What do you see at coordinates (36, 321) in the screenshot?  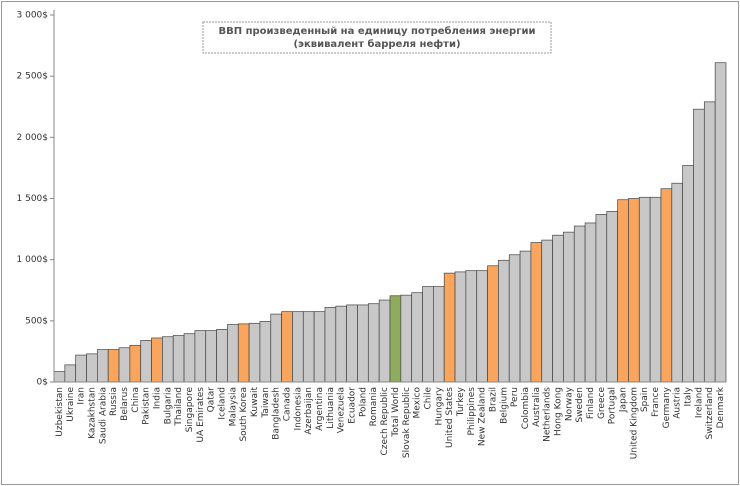 I see `y-tick-label: 500$` at bounding box center [36, 321].